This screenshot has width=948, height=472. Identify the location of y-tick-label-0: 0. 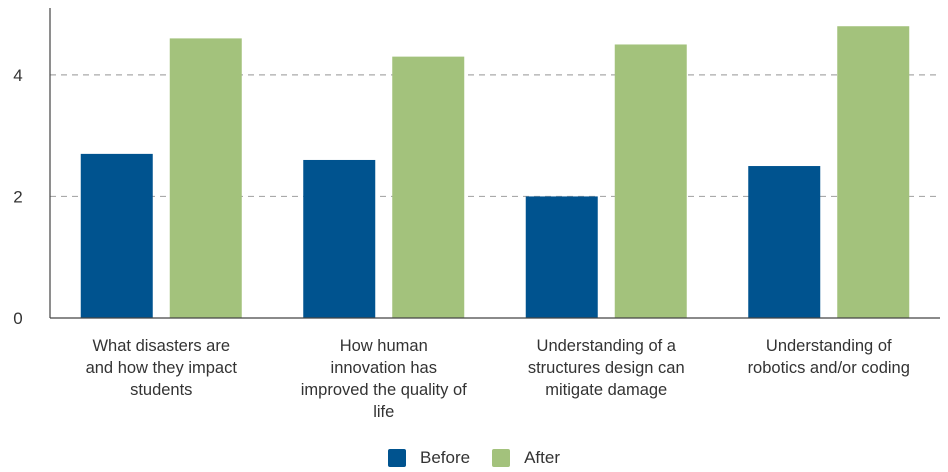
(17, 318).